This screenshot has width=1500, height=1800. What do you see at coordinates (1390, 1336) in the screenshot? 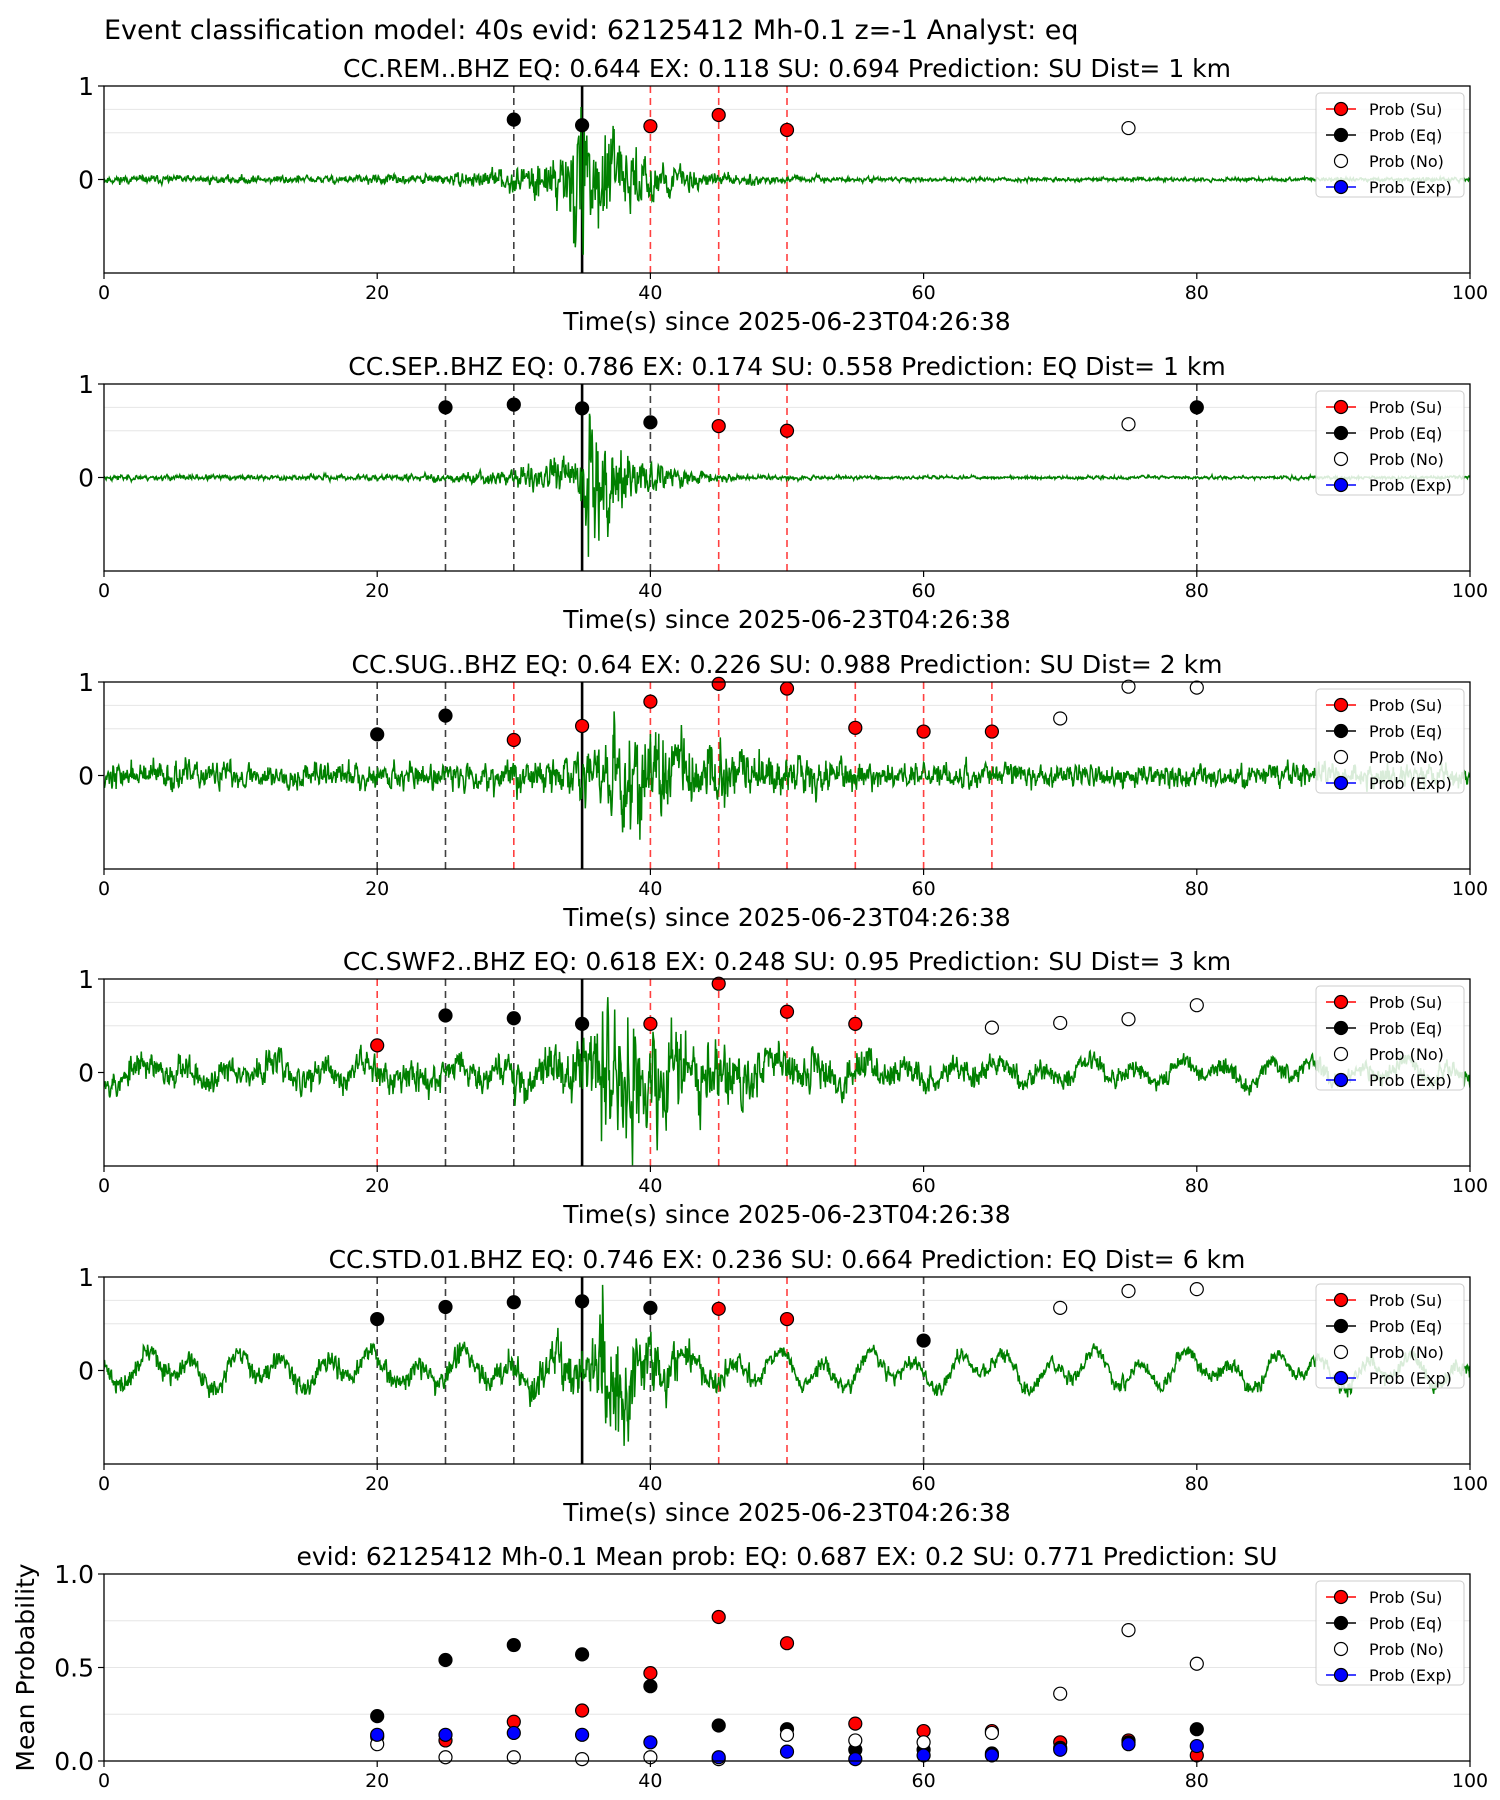
I see `legend-box` at bounding box center [1390, 1336].